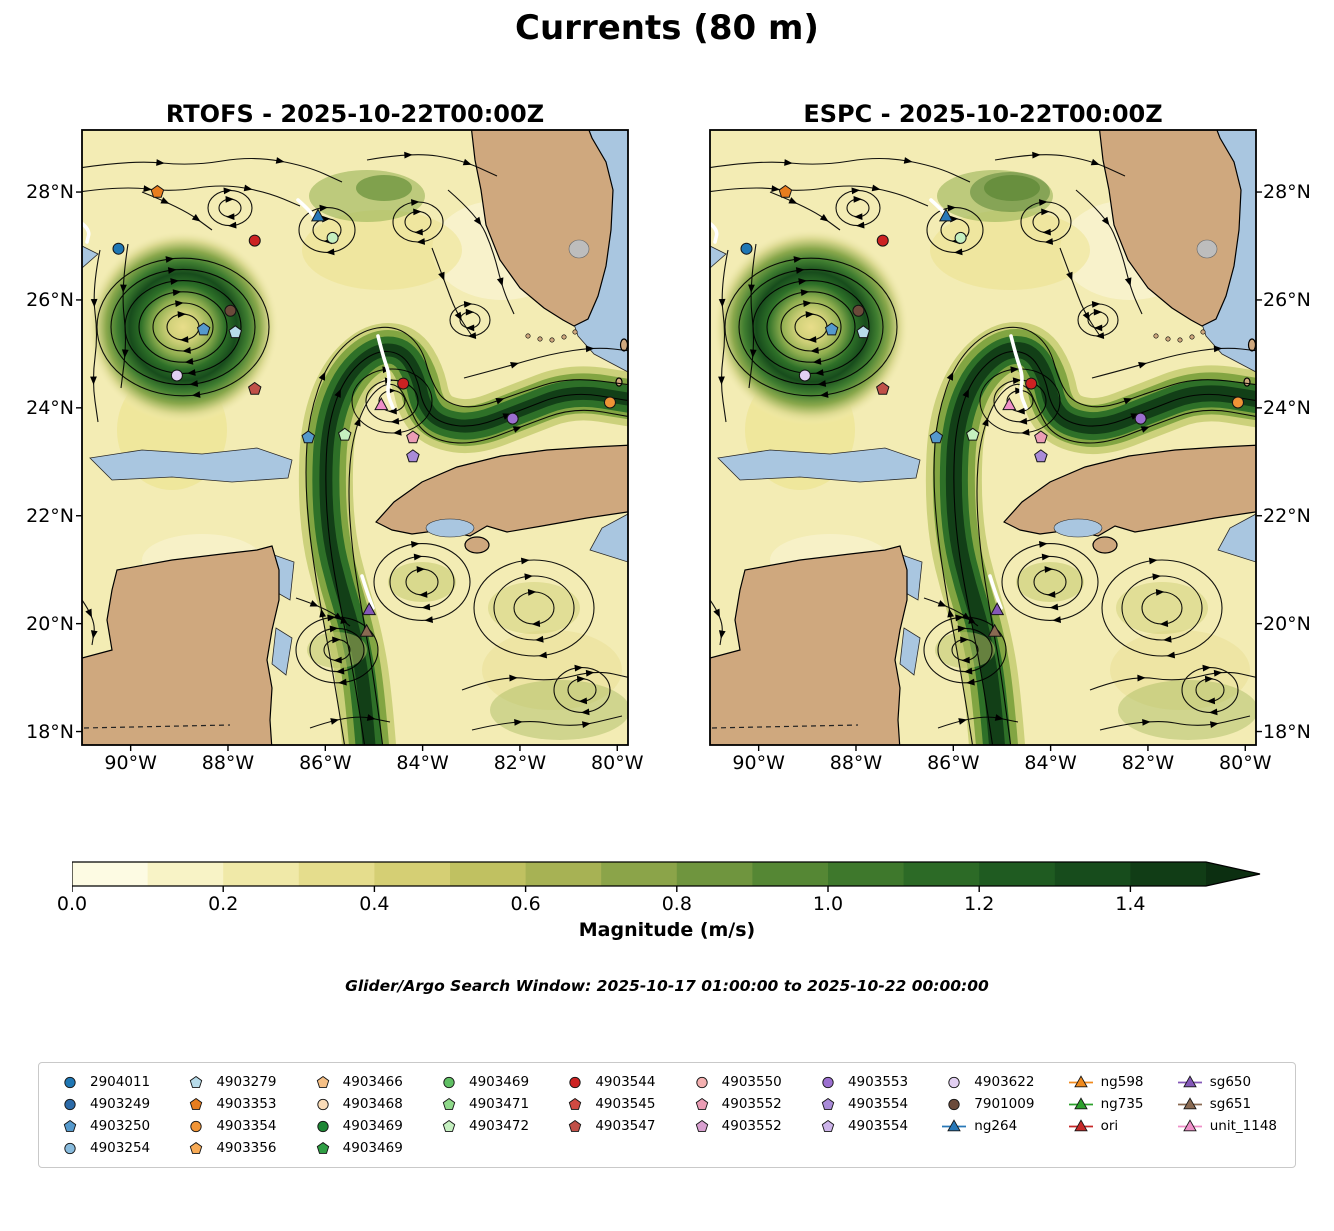  I want to click on legend-entry: 4903472, so click(482, 1126).